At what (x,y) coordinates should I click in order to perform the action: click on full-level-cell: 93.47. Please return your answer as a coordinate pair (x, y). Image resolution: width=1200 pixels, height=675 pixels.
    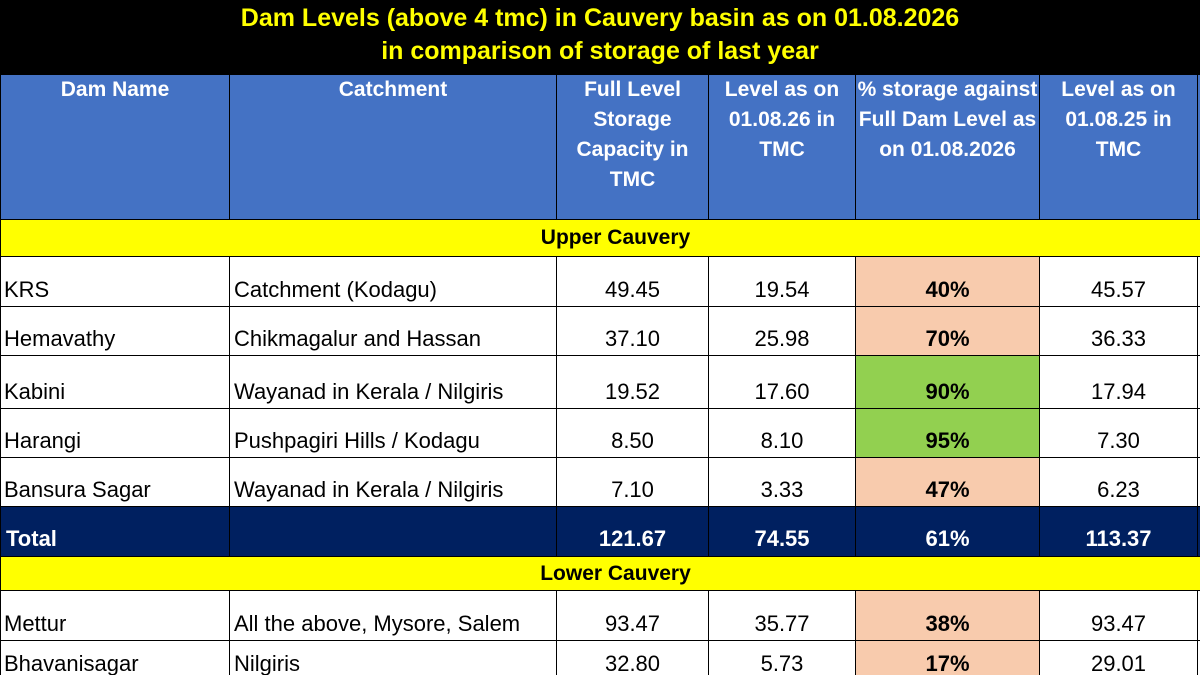
    Looking at the image, I should click on (632, 615).